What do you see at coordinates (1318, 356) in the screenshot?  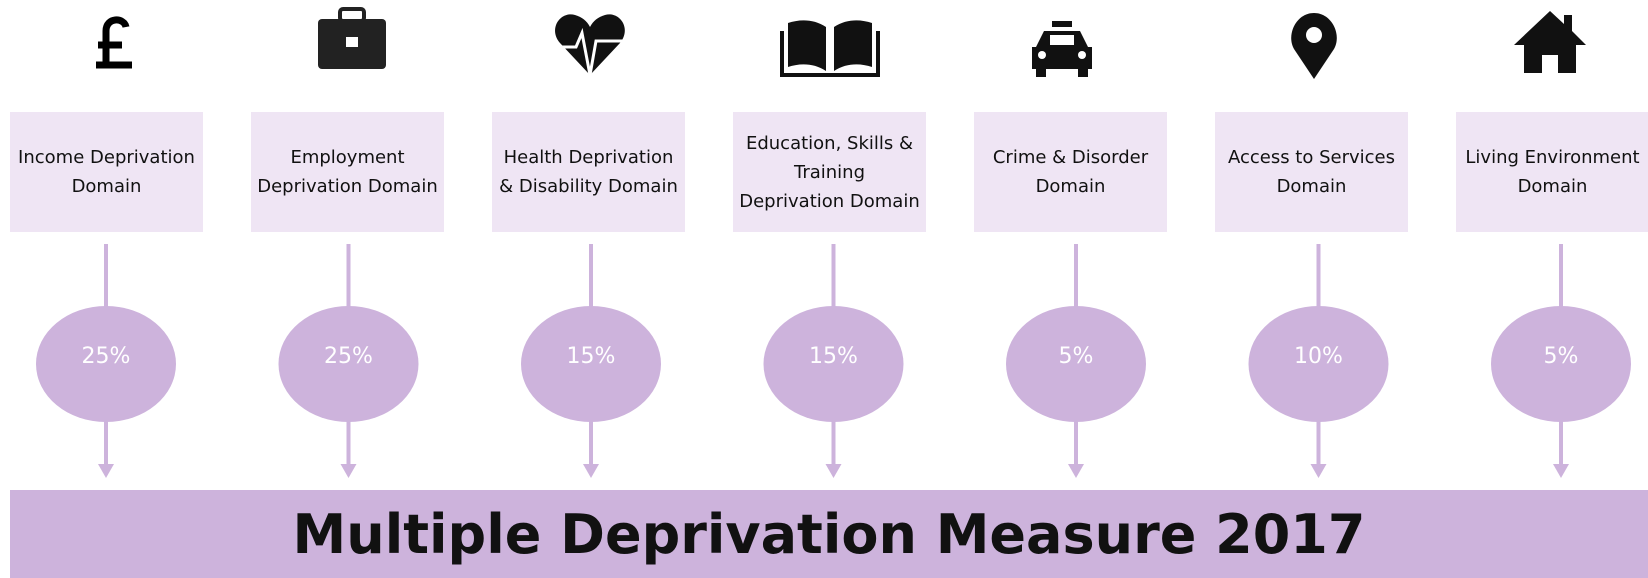 I see `weight-label: 10%` at bounding box center [1318, 356].